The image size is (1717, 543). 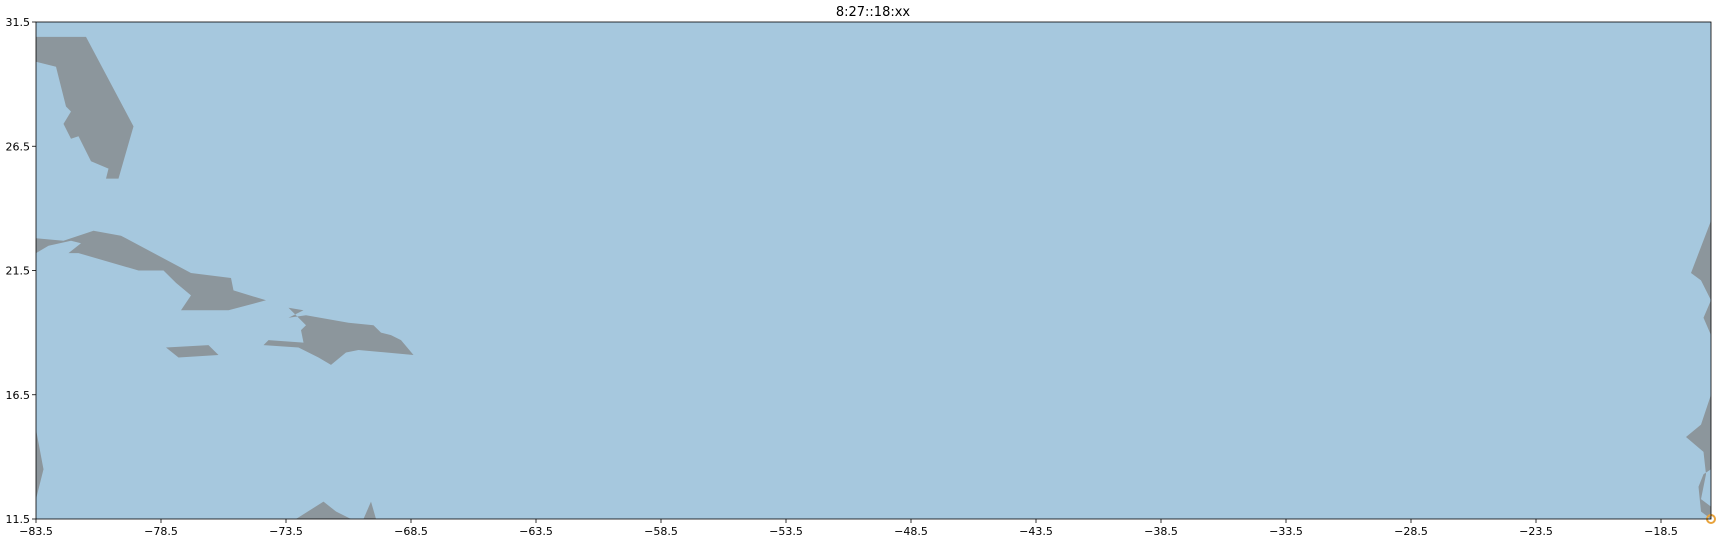 I want to click on land-jamaica, so click(x=192, y=351).